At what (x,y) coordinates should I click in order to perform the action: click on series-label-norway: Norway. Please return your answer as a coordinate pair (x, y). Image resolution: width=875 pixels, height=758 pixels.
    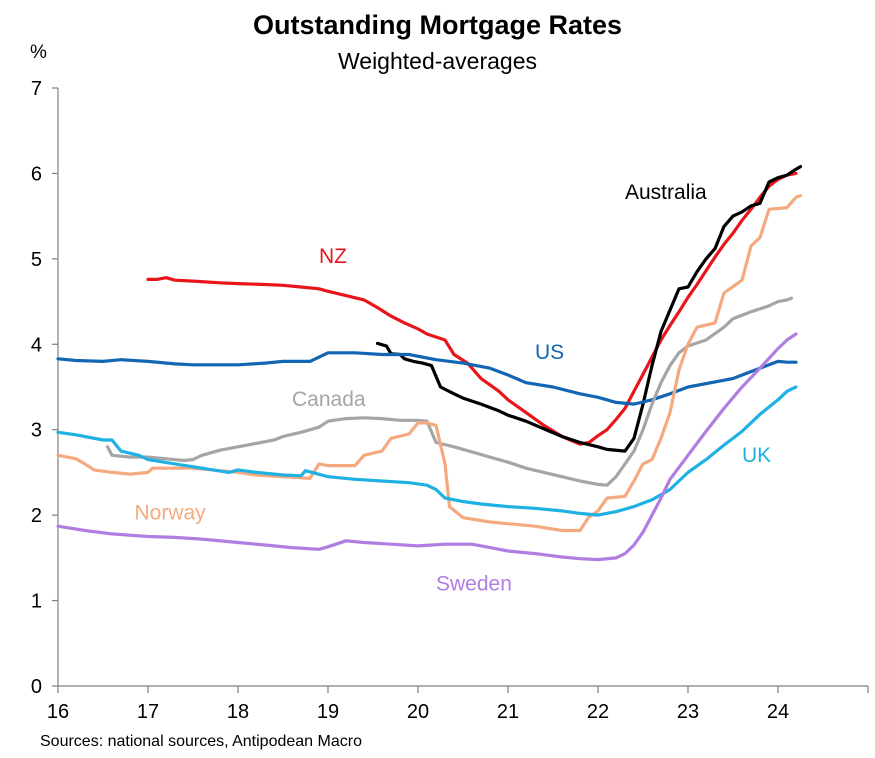
    Looking at the image, I should click on (171, 512).